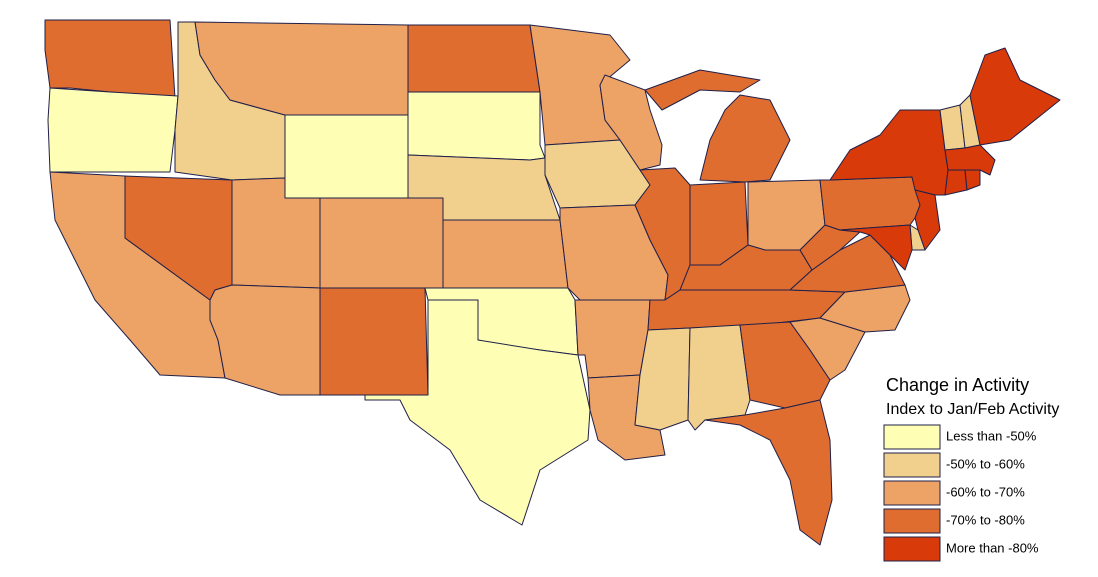  What do you see at coordinates (985, 519) in the screenshot?
I see `legend-label: -70% to -80%` at bounding box center [985, 519].